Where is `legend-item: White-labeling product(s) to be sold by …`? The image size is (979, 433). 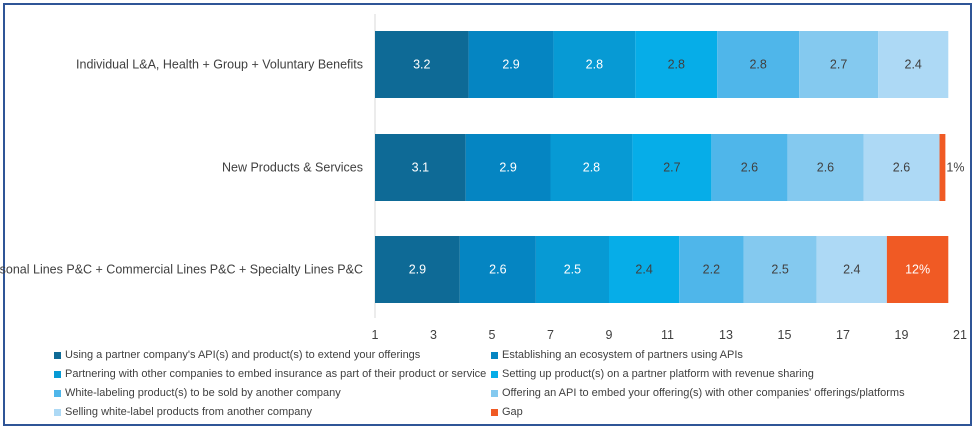 legend-item: White-labeling product(s) to be sold by … is located at coordinates (272, 393).